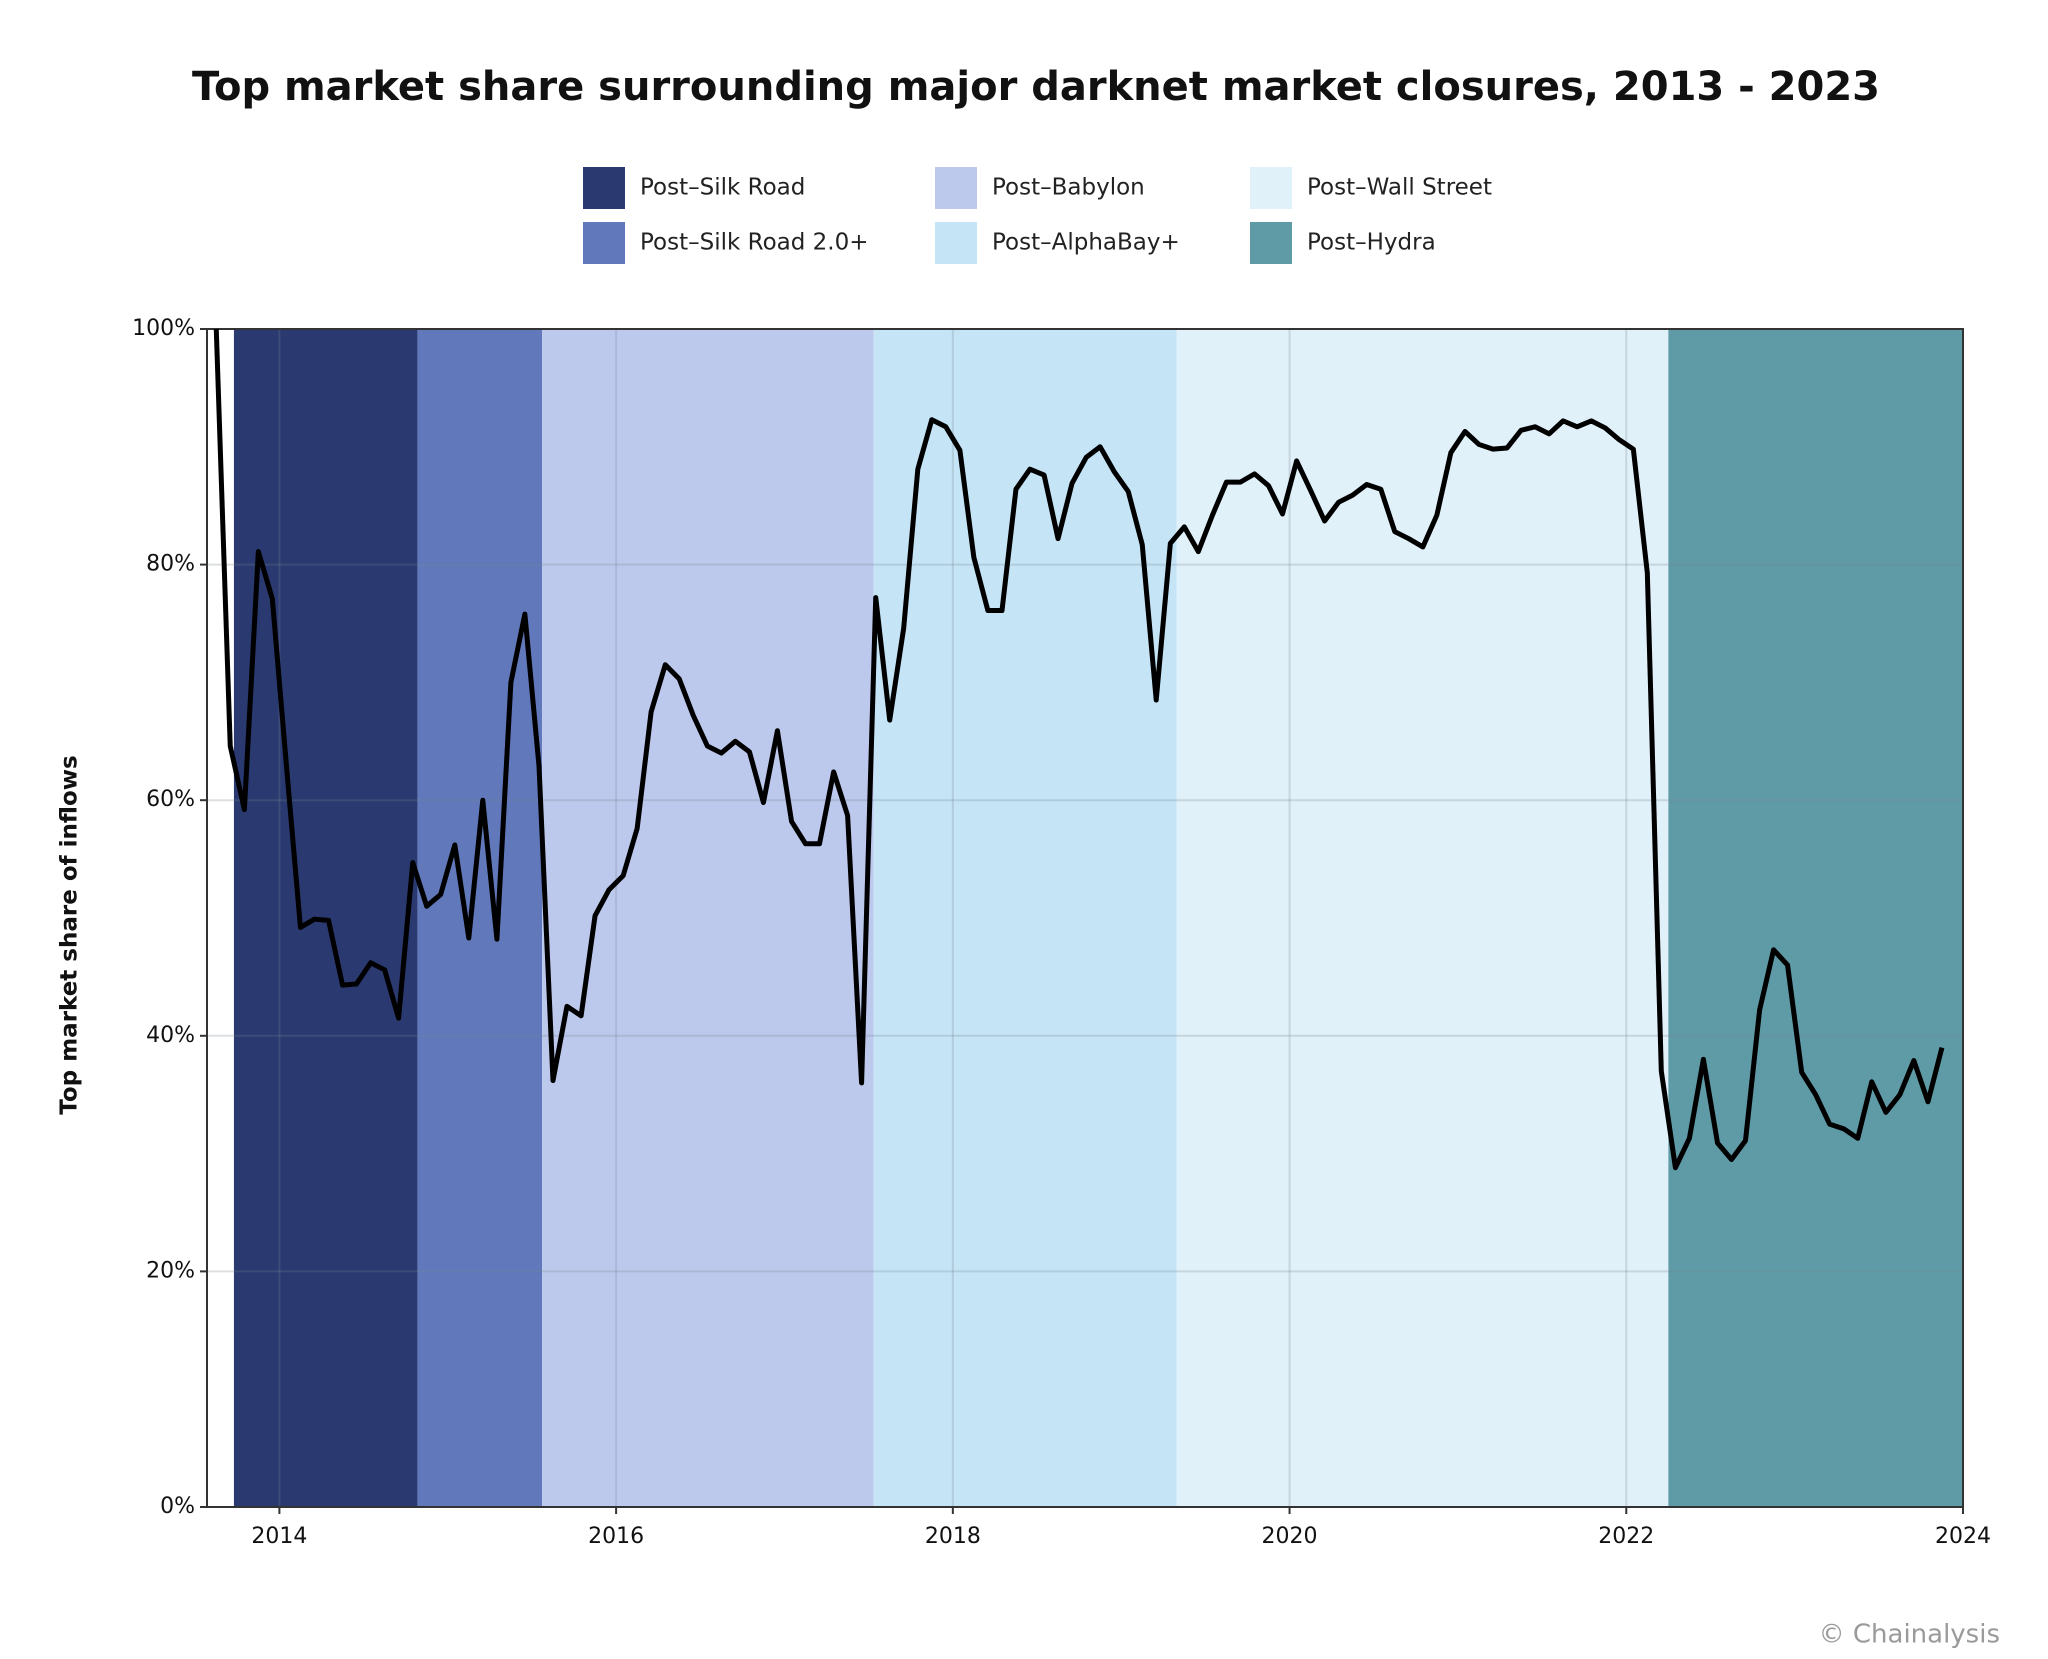  What do you see at coordinates (177, 1506) in the screenshot?
I see `y-tick-label: 0%` at bounding box center [177, 1506].